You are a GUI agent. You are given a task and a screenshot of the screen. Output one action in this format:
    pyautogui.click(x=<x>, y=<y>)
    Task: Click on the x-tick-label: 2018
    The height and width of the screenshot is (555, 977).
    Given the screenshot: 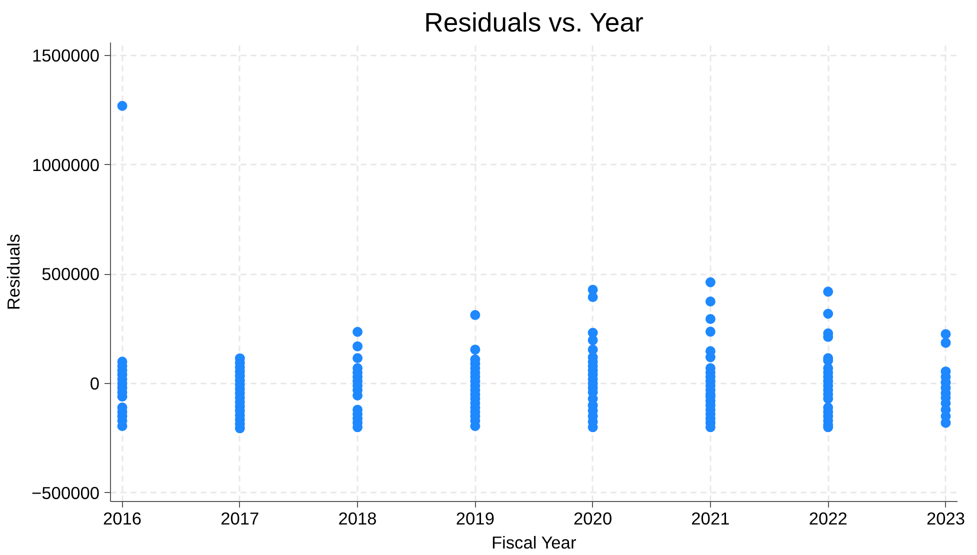 What is the action you would take?
    pyautogui.click(x=357, y=518)
    